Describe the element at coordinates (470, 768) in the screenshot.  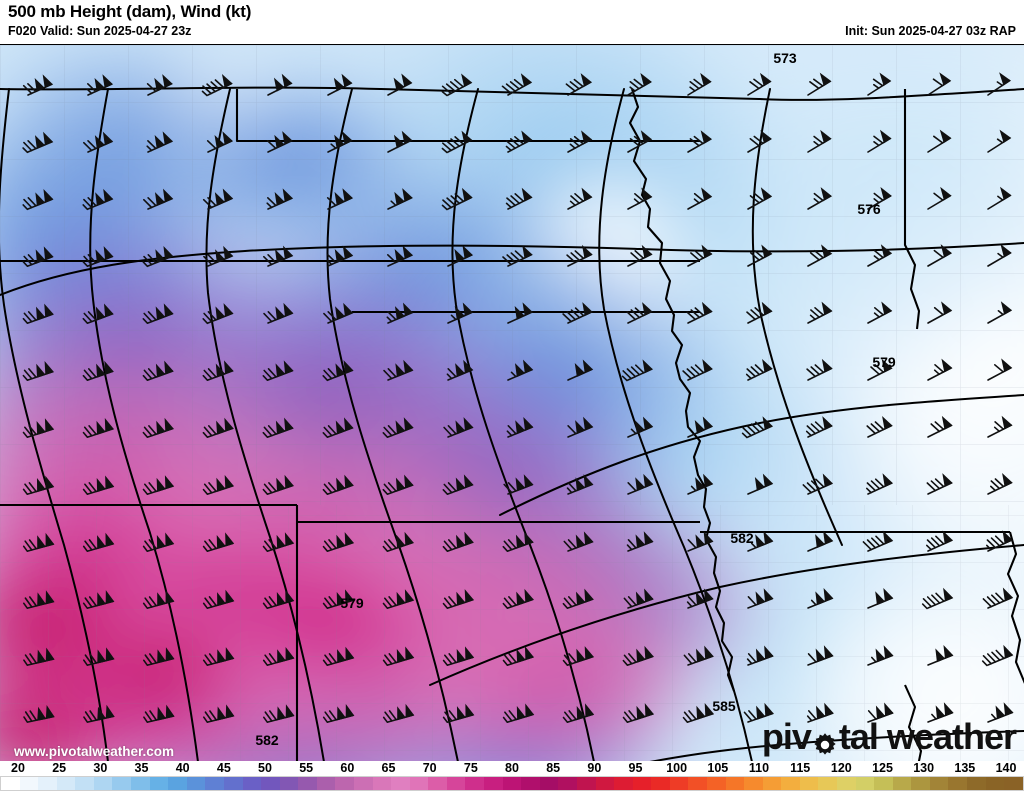
I see `colorbar-tick: 75` at that location.